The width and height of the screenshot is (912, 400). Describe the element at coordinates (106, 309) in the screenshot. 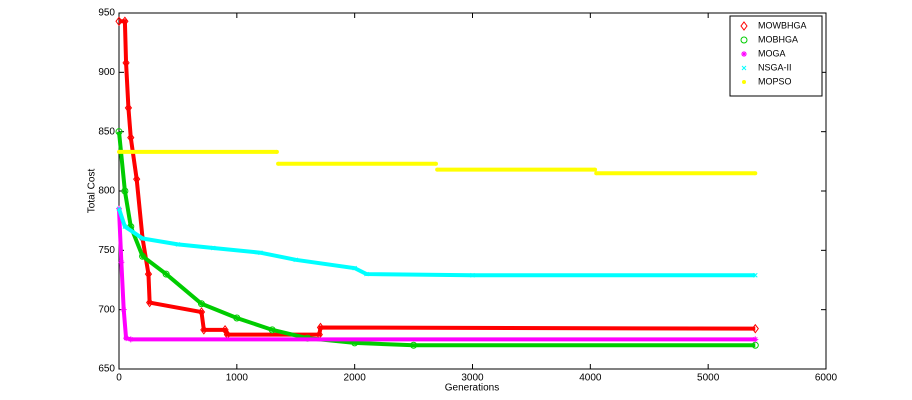

I see `y-tick-label: 700` at that location.